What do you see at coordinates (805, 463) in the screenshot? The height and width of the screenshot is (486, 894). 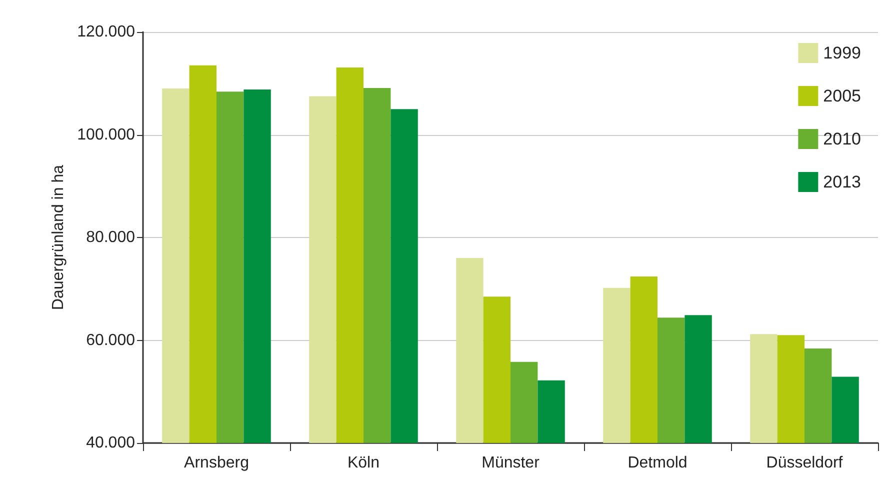 I see `x-tick-label: Düsseldorf` at bounding box center [805, 463].